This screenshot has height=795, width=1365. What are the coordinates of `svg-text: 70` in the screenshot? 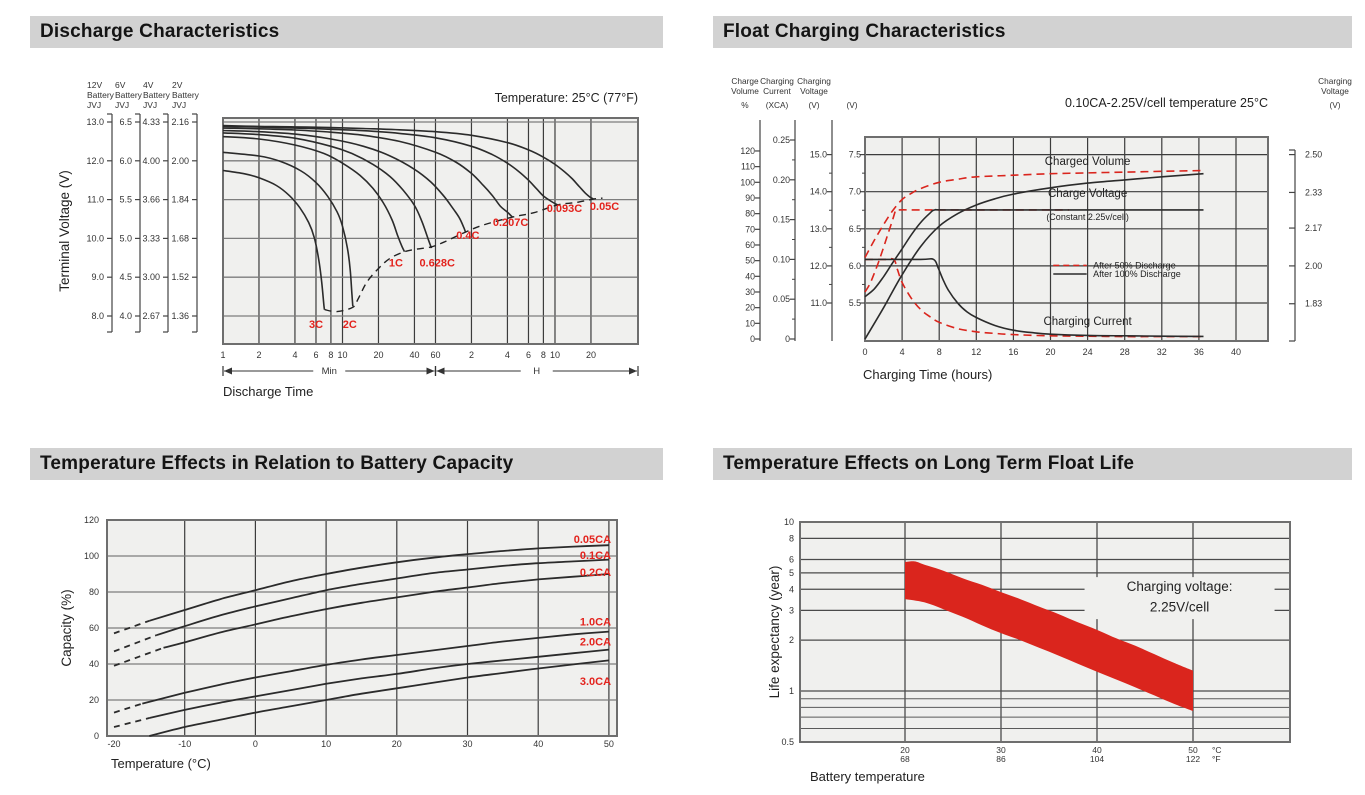 It's located at (750, 229).